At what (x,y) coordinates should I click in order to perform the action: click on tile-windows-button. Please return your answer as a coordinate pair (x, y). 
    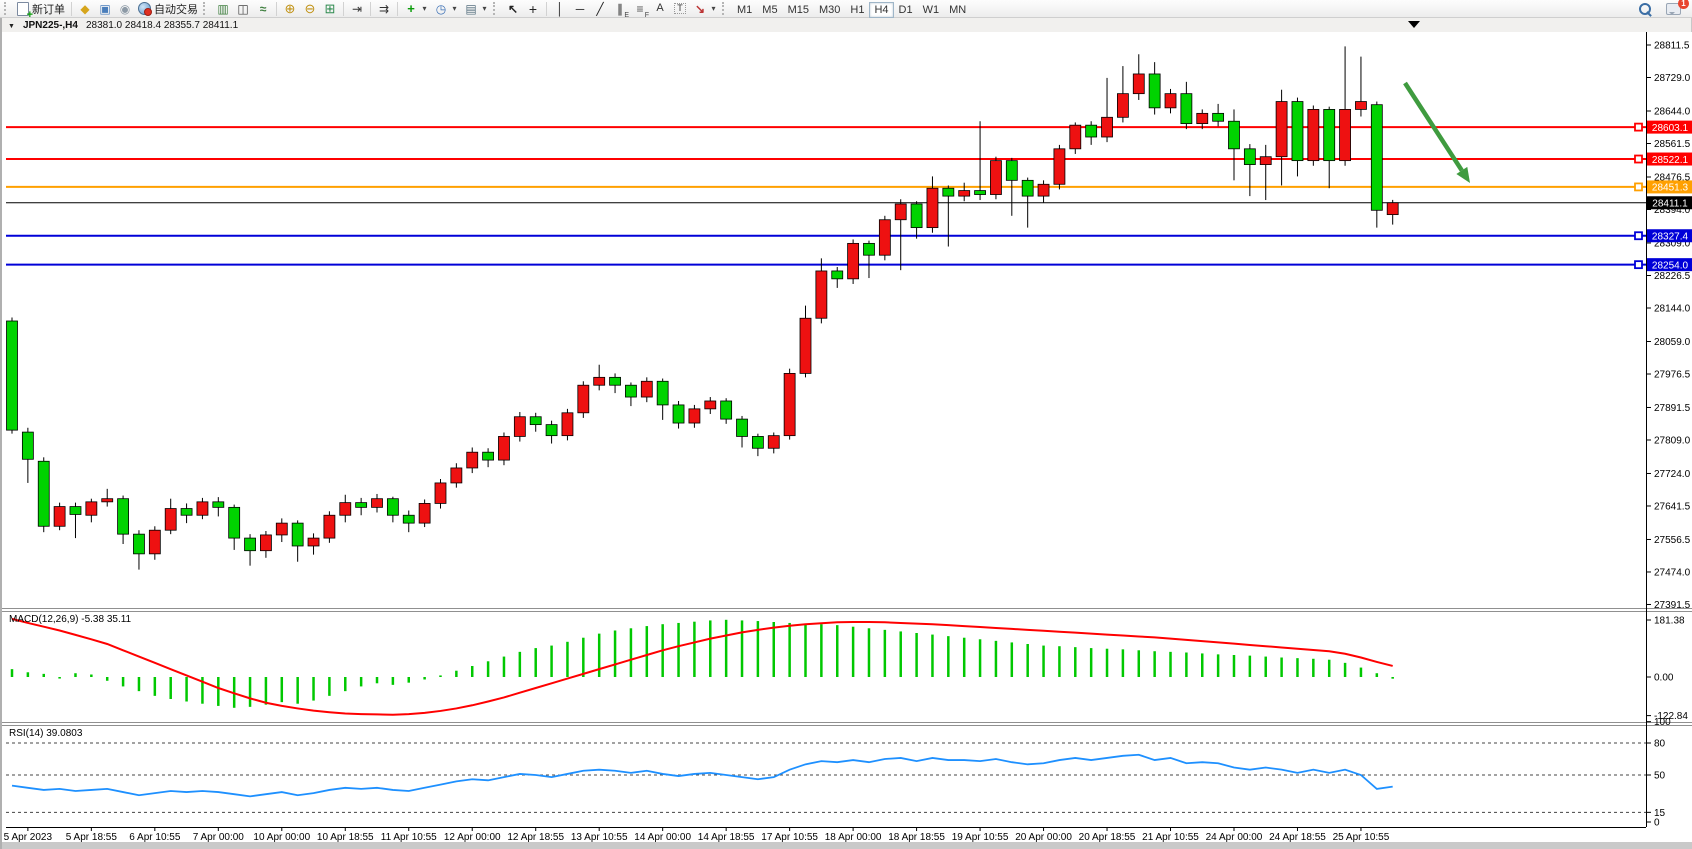
    Looking at the image, I should click on (330, 9).